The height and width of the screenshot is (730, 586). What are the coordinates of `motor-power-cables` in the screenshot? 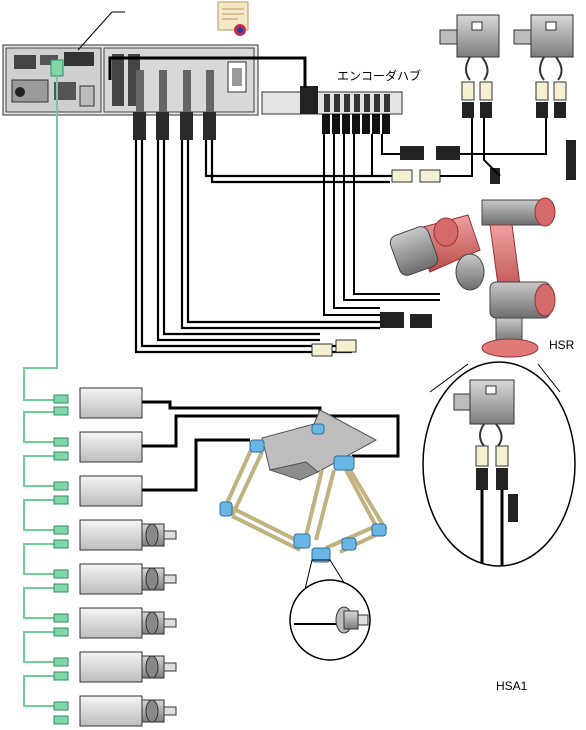 It's located at (262, 247).